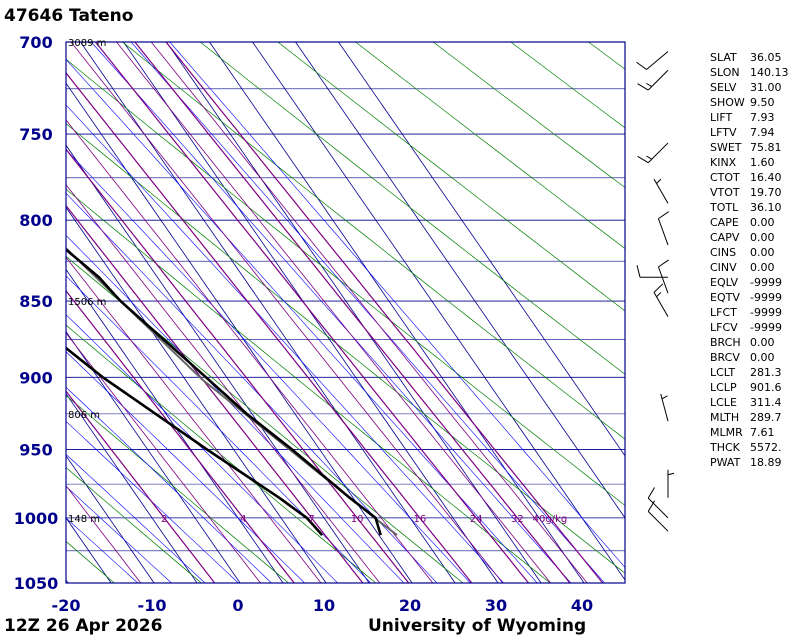  Describe the element at coordinates (324, 605) in the screenshot. I see `temp-label-10: 10` at that location.